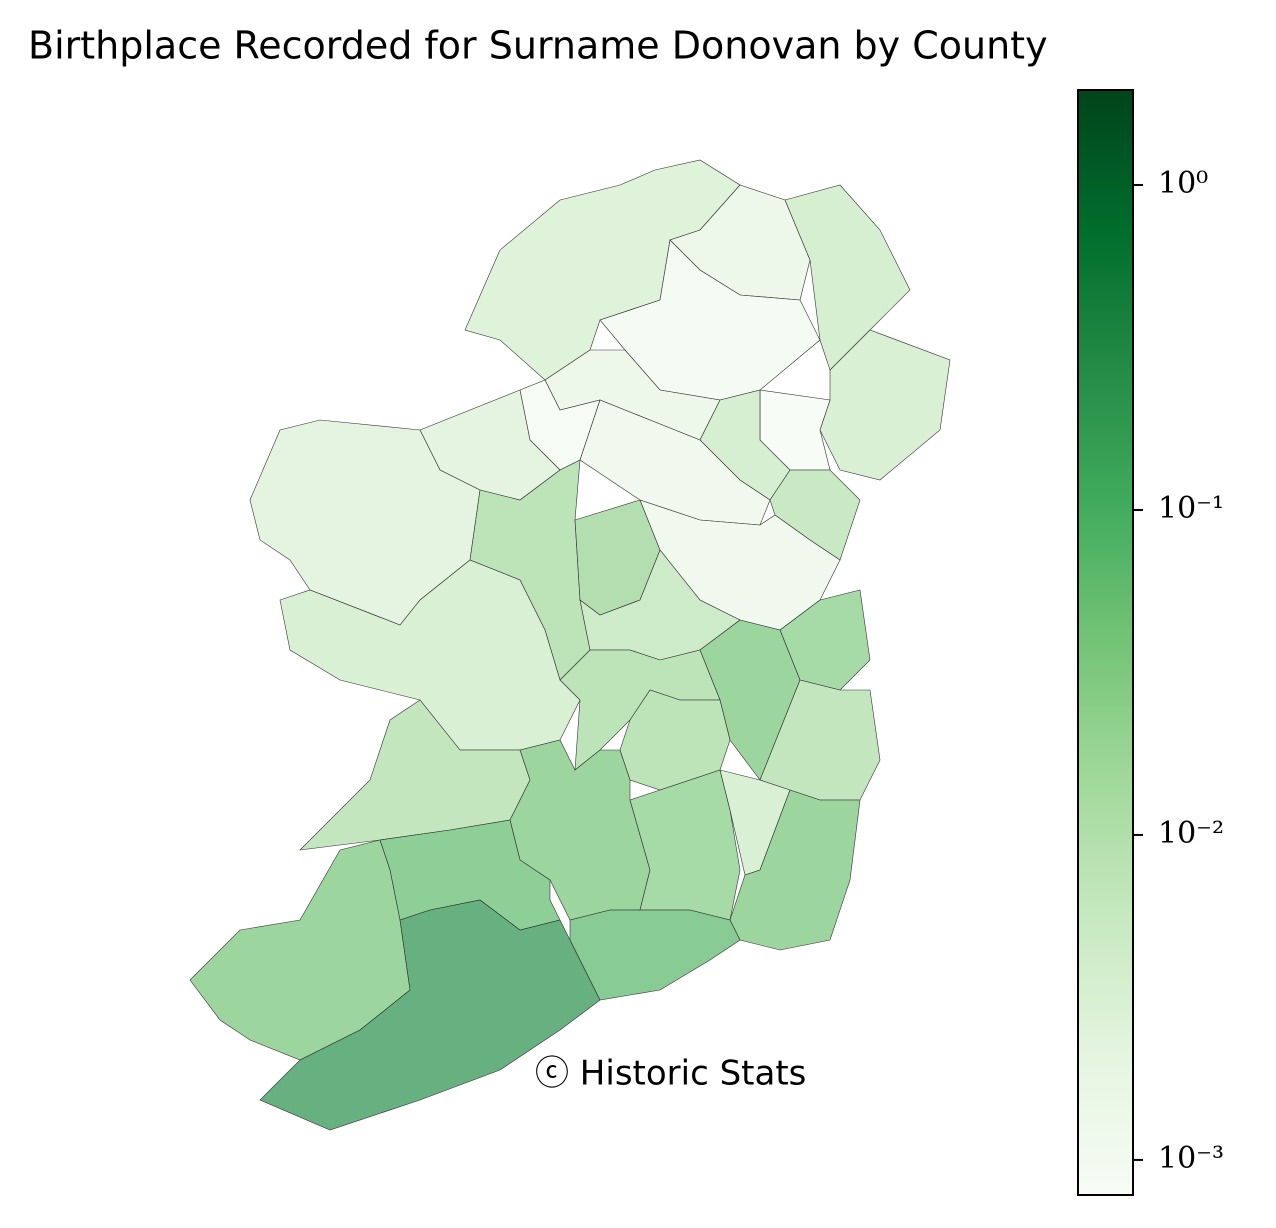 The width and height of the screenshot is (1276, 1228). I want to click on colorbar-tick-label: 10⁻³, so click(1191, 1158).